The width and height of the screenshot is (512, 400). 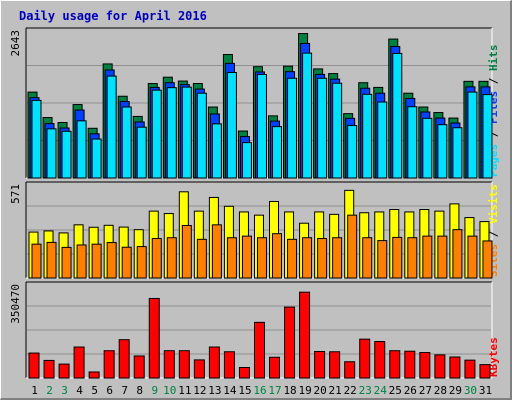 What do you see at coordinates (493, 204) in the screenshot?
I see `visits-sites-axis-label-part: Visits` at bounding box center [493, 204].